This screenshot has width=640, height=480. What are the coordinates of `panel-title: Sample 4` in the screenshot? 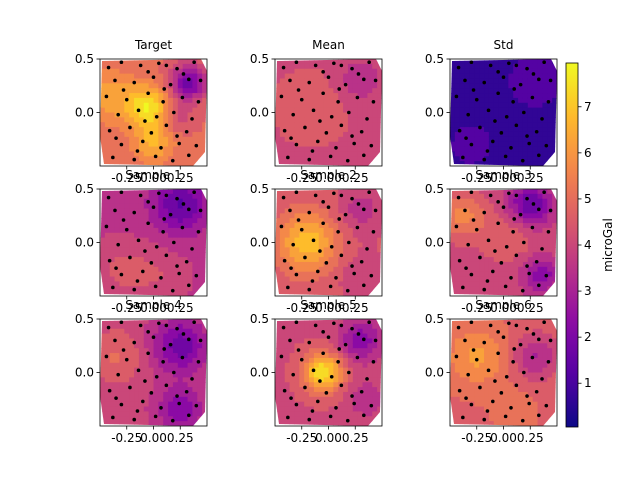 It's located at (153, 305).